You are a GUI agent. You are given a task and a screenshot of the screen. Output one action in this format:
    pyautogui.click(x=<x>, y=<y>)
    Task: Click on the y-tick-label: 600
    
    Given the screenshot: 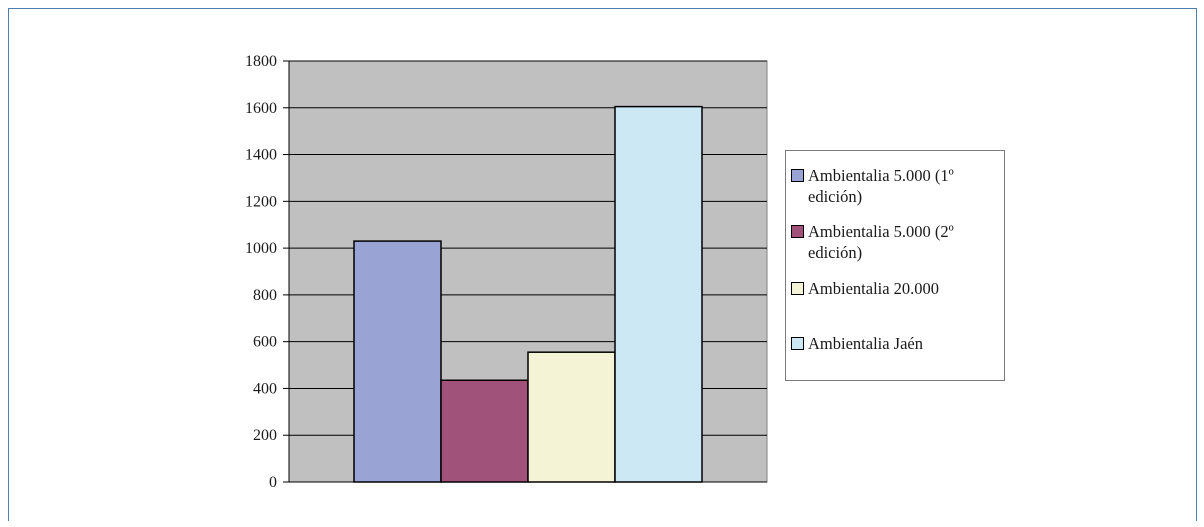 What is the action you would take?
    pyautogui.click(x=265, y=342)
    